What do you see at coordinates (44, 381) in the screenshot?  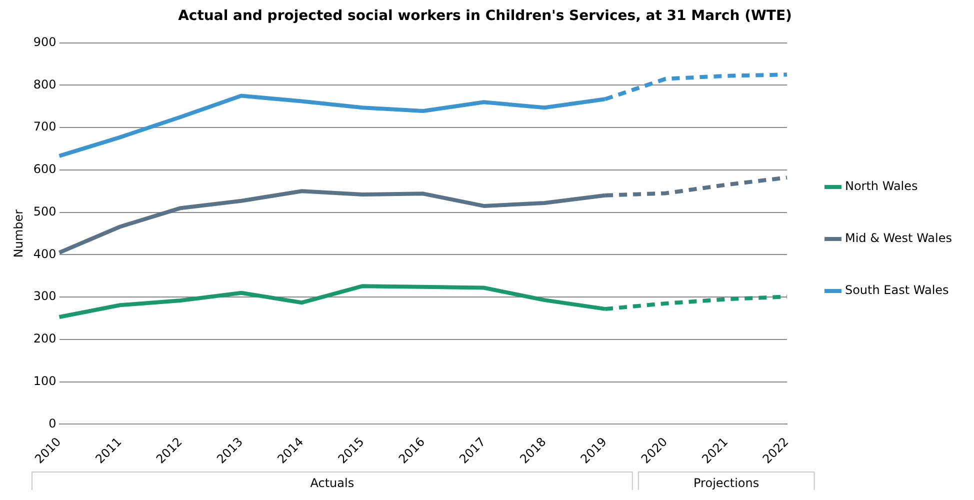 I see `y-tick-label: 100` at bounding box center [44, 381].